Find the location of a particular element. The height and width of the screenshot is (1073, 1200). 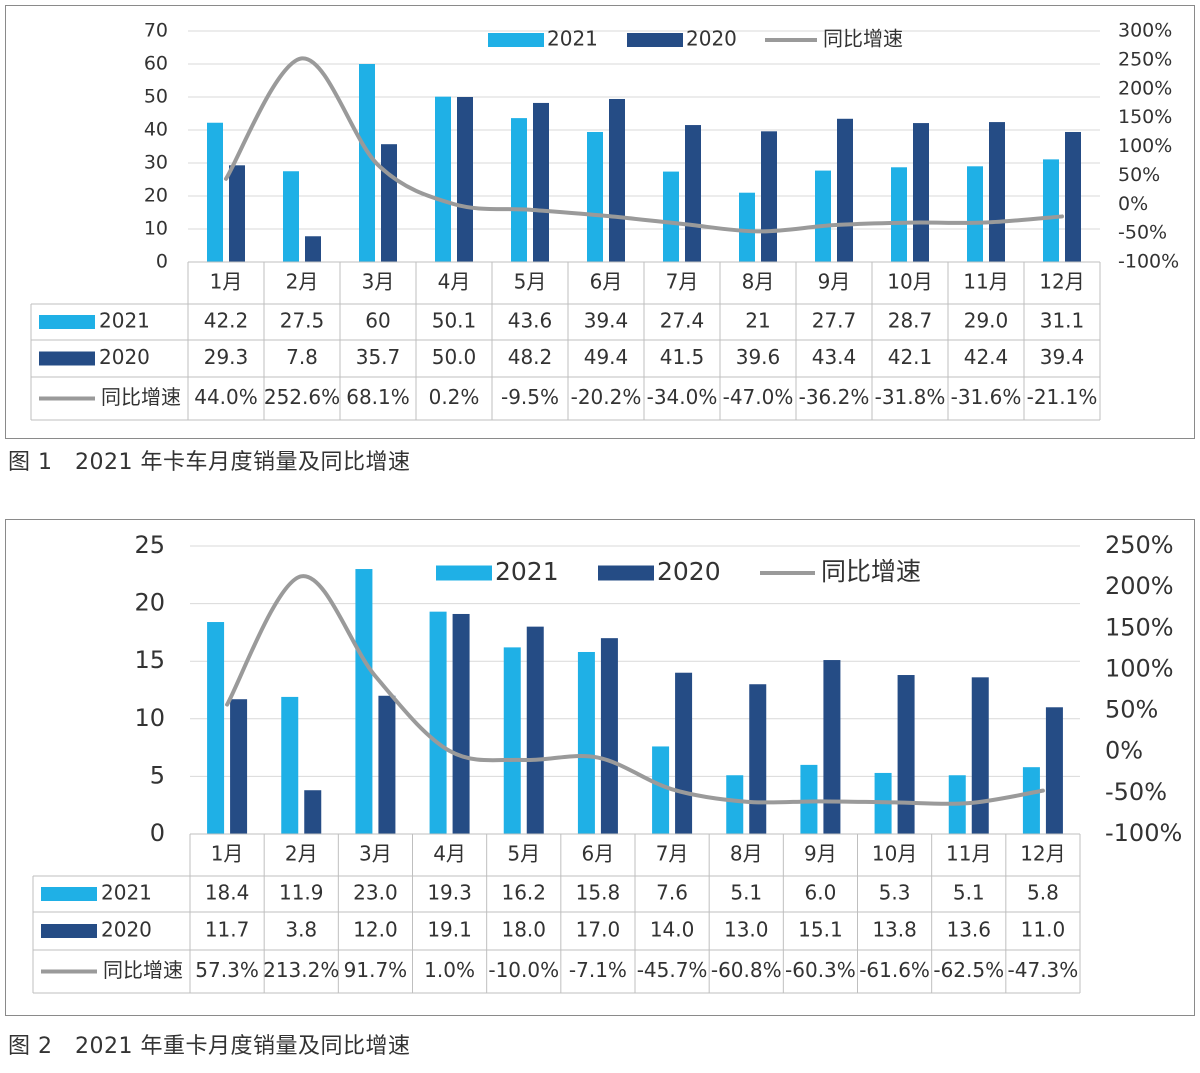

table-cell: -34.0% is located at coordinates (682, 397).